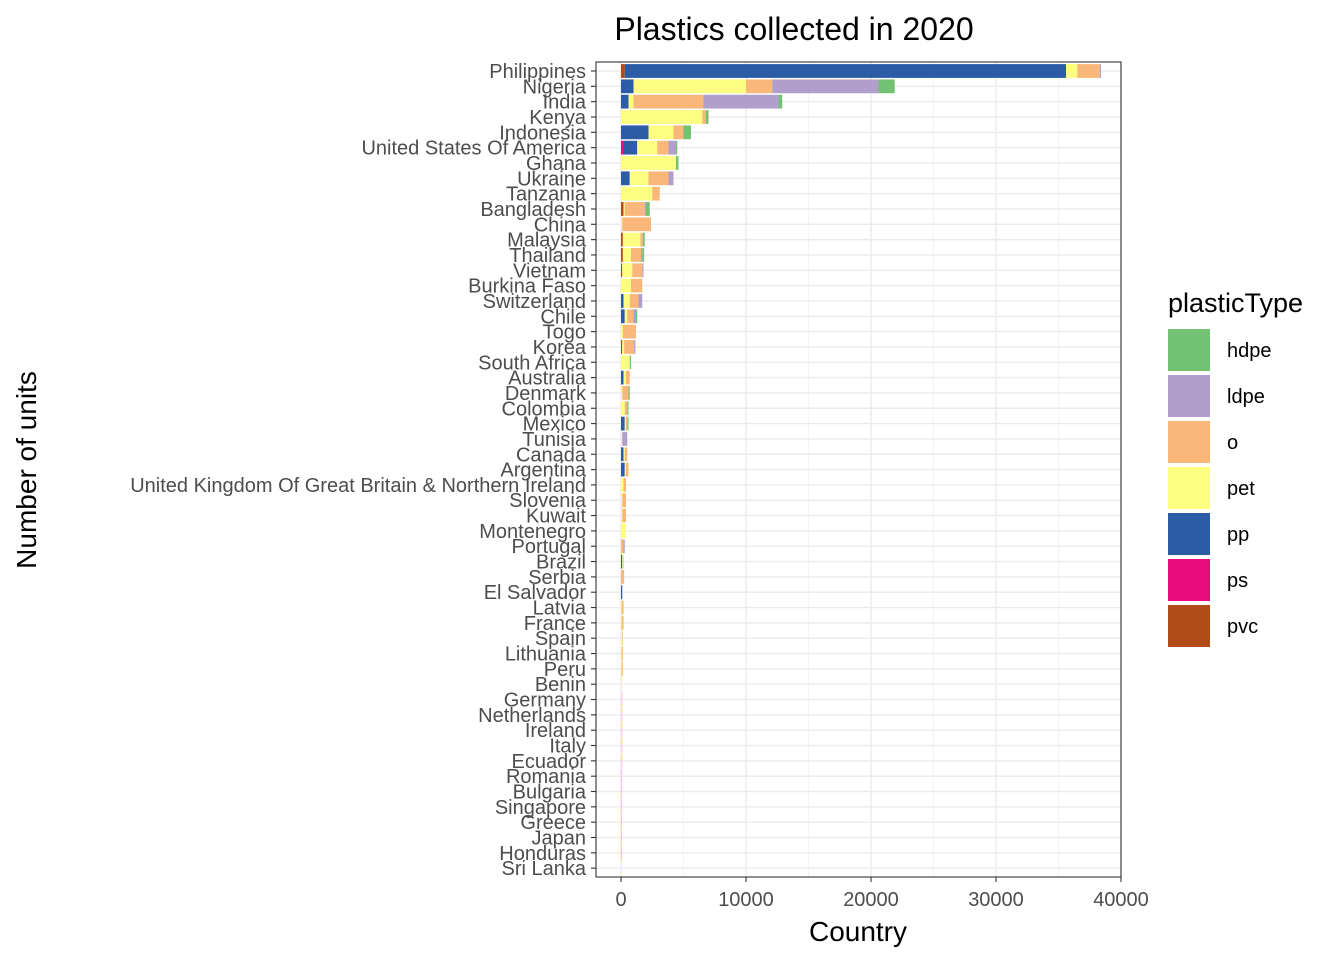  What do you see at coordinates (537, 72) in the screenshot?
I see `y-tick-label: Philippines` at bounding box center [537, 72].